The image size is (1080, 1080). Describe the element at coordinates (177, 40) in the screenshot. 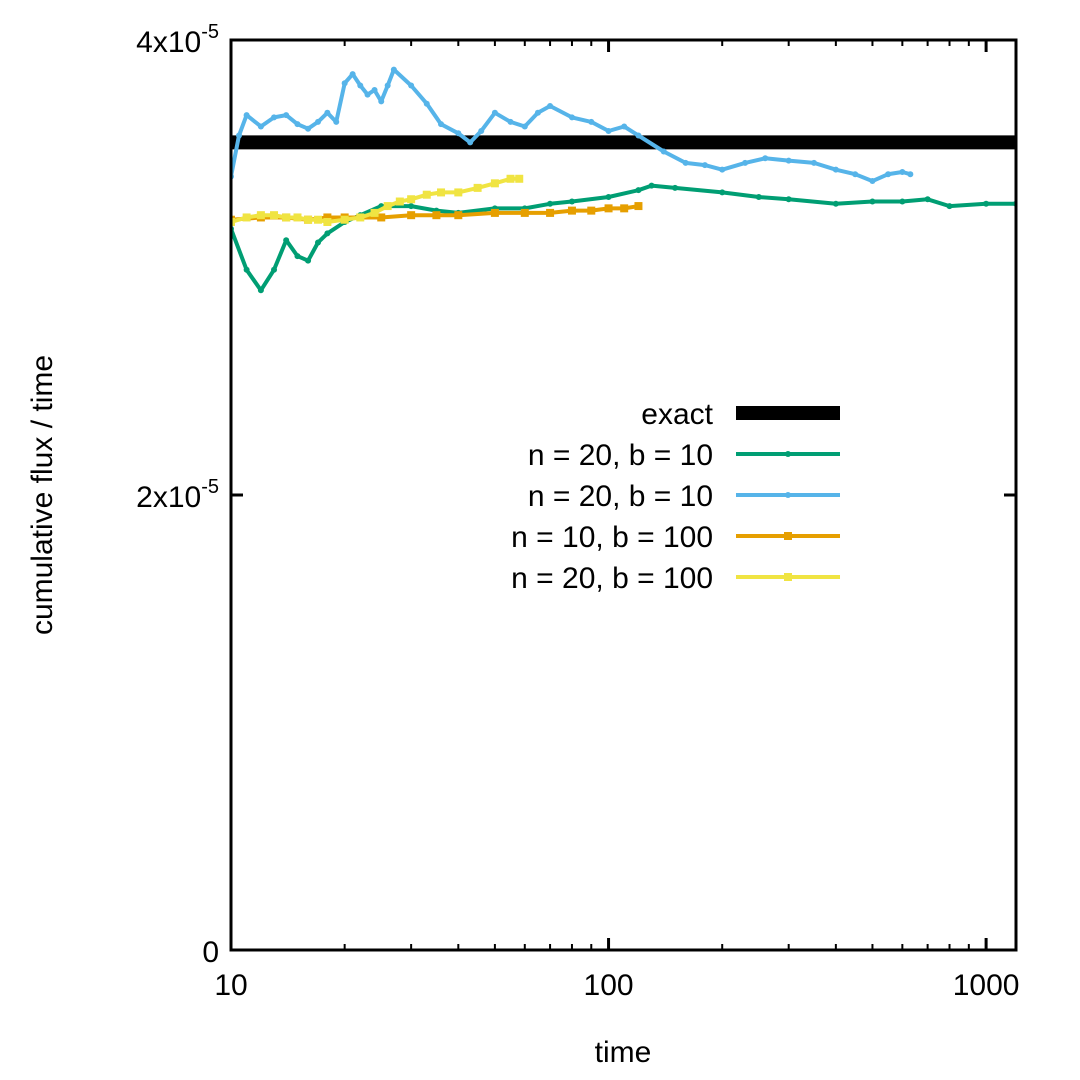

I see `y-tick-label: 4x10⁻⁵` at that location.